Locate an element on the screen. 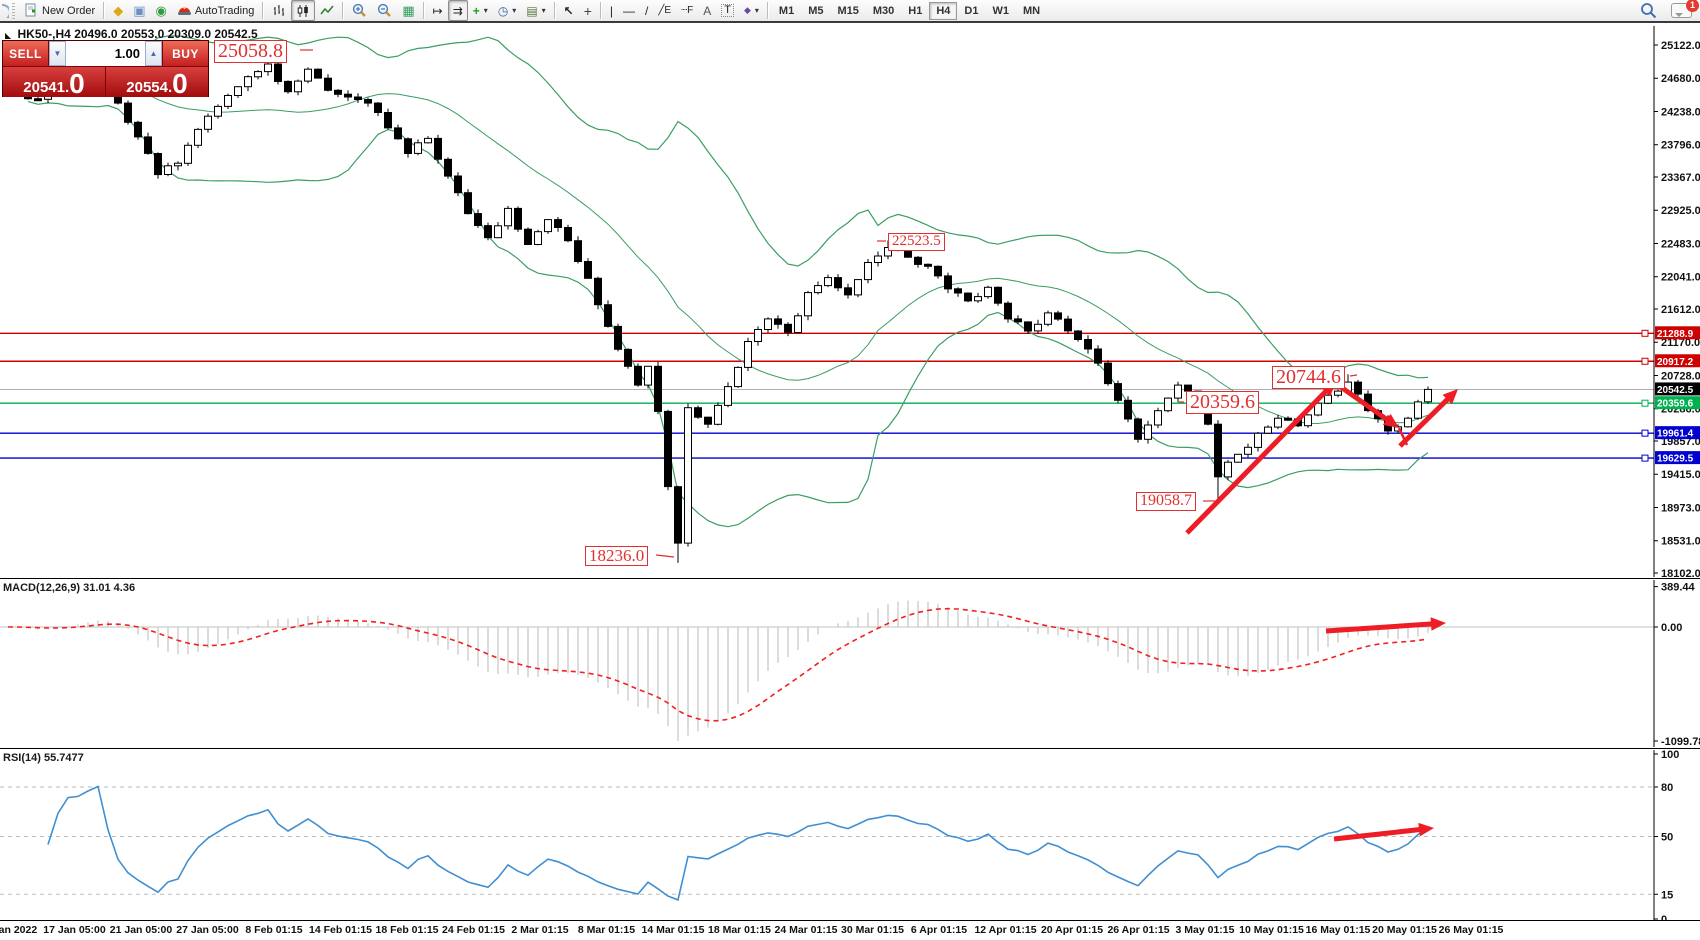  text-tool-icon: A is located at coordinates (707, 10).